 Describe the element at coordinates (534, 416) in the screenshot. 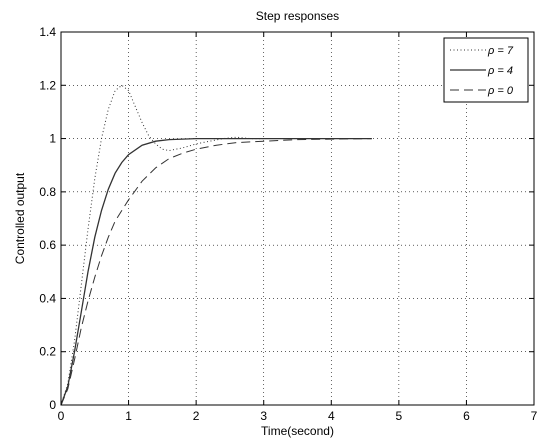

I see `x-tick-label: 7` at that location.